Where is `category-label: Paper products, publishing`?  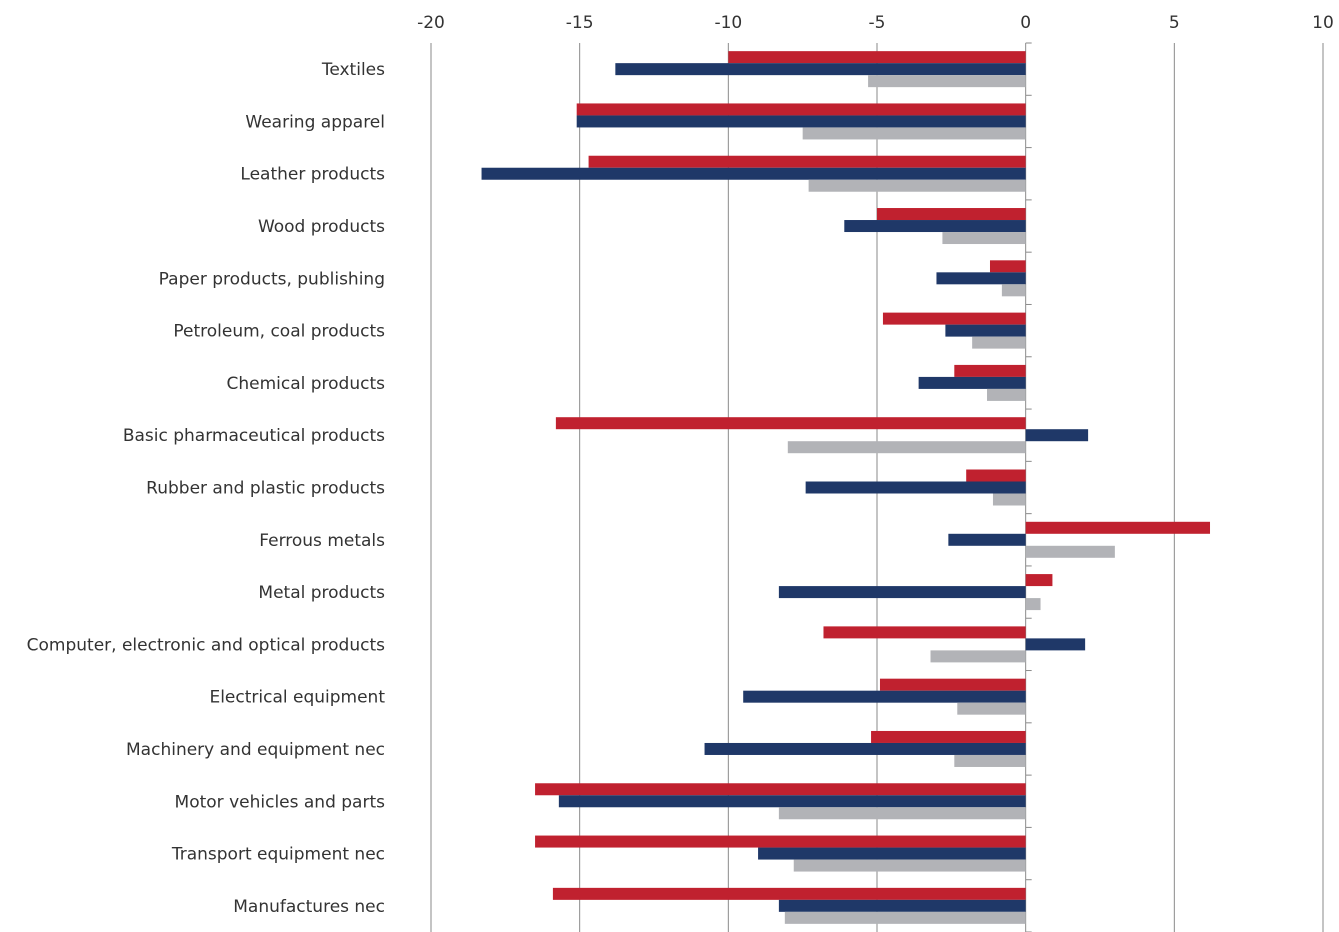 category-label: Paper products, publishing is located at coordinates (272, 279).